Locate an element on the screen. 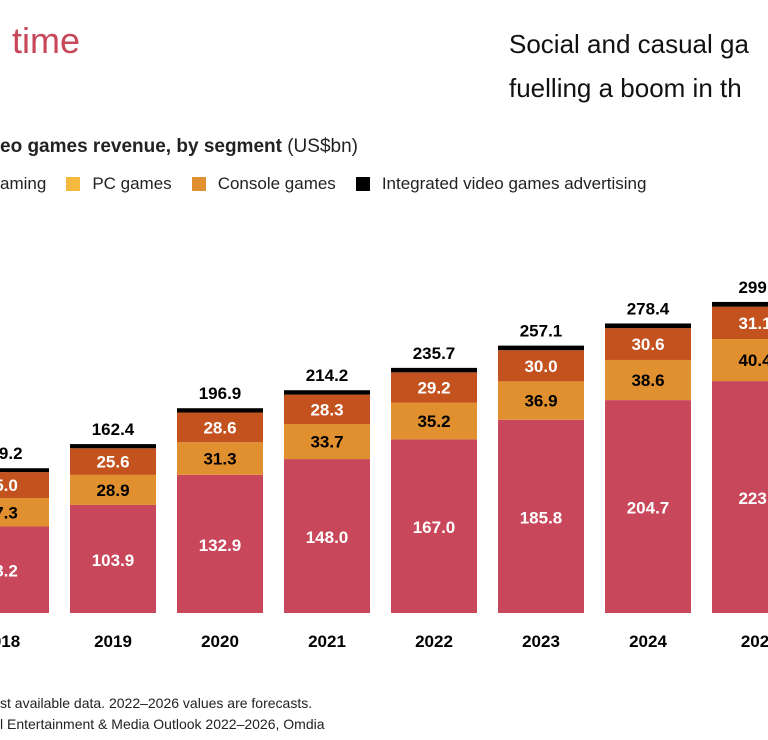 This screenshot has width=768, height=740. segment-label-2024-1: 38.6 is located at coordinates (647, 380).